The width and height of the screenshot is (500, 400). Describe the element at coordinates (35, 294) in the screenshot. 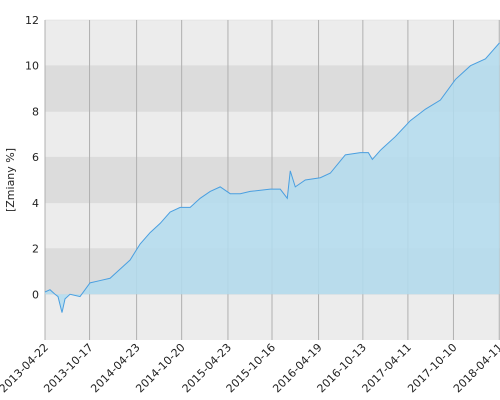

I see `y-tick-label: 0` at that location.